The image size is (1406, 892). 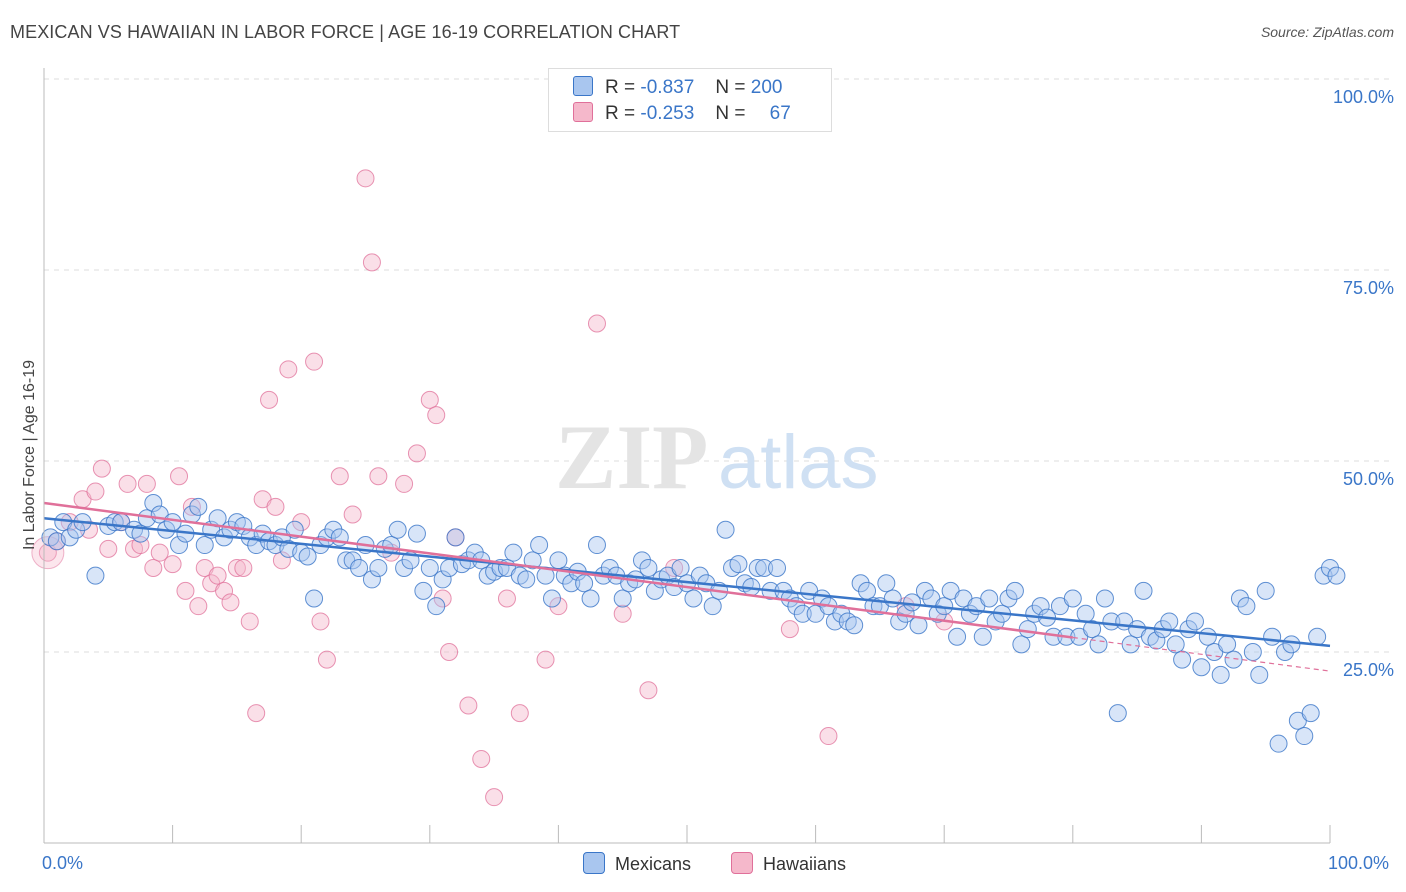 I want to click on legend-n-value-mexicans: 200, so click(x=766, y=87).